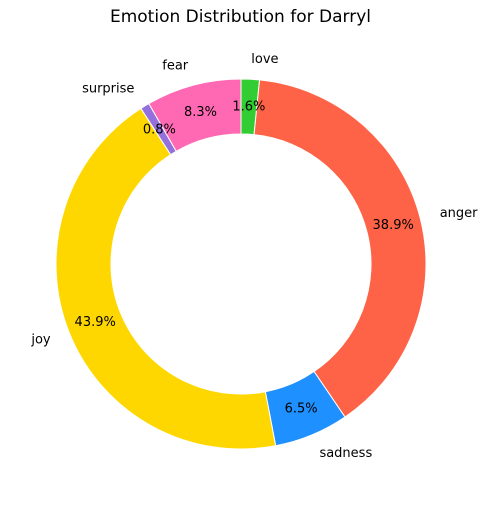  I want to click on pct-label-surprise: 0.8%, so click(159, 129).